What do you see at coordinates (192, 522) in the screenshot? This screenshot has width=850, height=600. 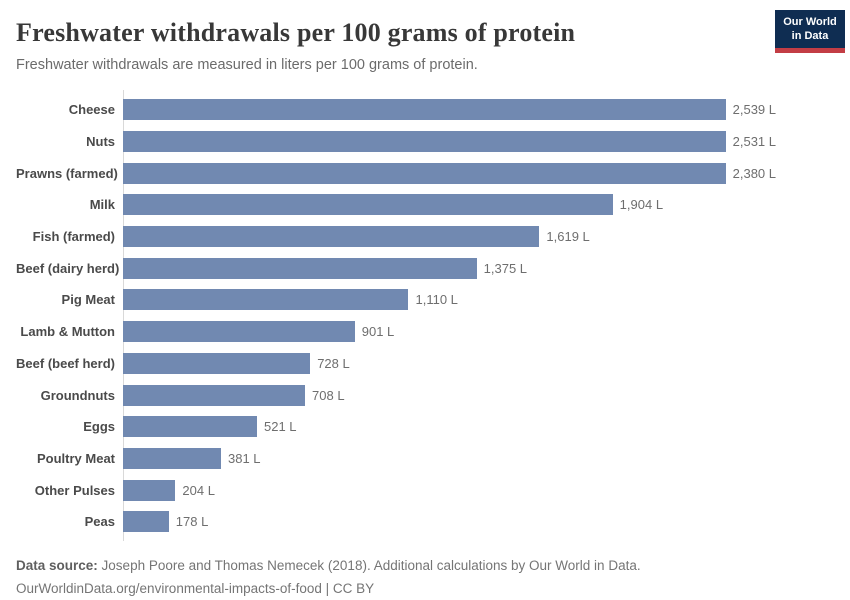 I see `value-label: 178 L` at bounding box center [192, 522].